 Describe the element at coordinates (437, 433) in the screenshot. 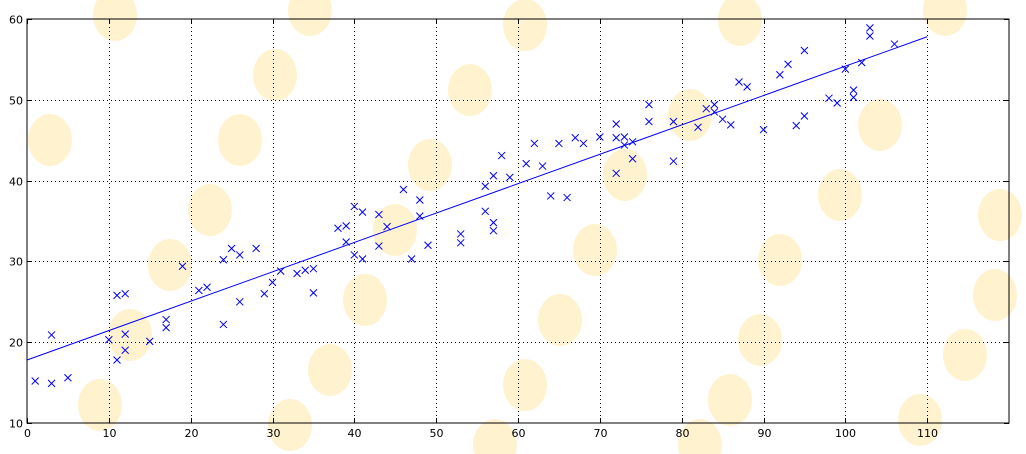

I see `x-tick-label: 50` at that location.